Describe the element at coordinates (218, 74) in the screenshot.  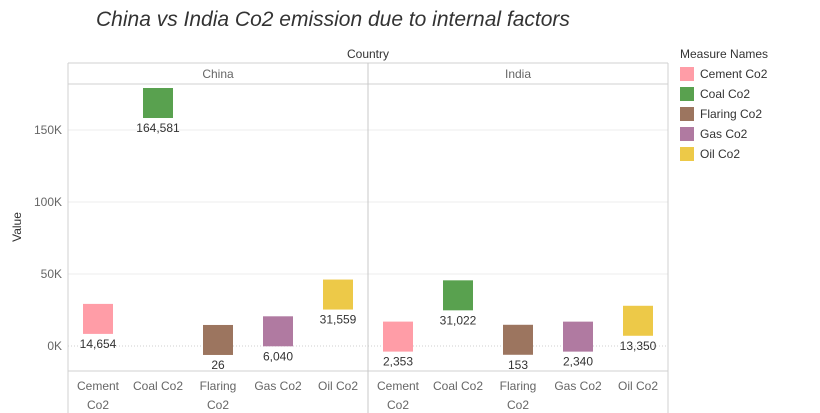
I see `panel-label-china: China` at that location.